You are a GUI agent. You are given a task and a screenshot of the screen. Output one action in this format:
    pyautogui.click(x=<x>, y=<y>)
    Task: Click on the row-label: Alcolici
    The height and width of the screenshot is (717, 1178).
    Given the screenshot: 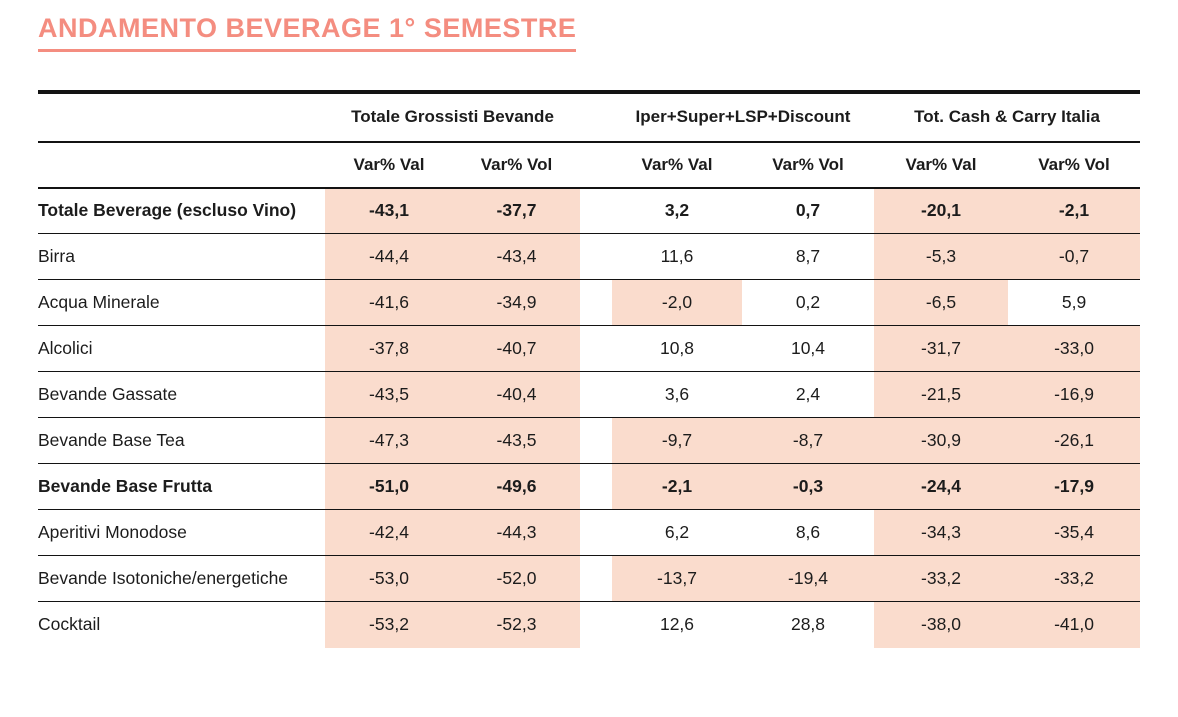 What is the action you would take?
    pyautogui.click(x=181, y=349)
    